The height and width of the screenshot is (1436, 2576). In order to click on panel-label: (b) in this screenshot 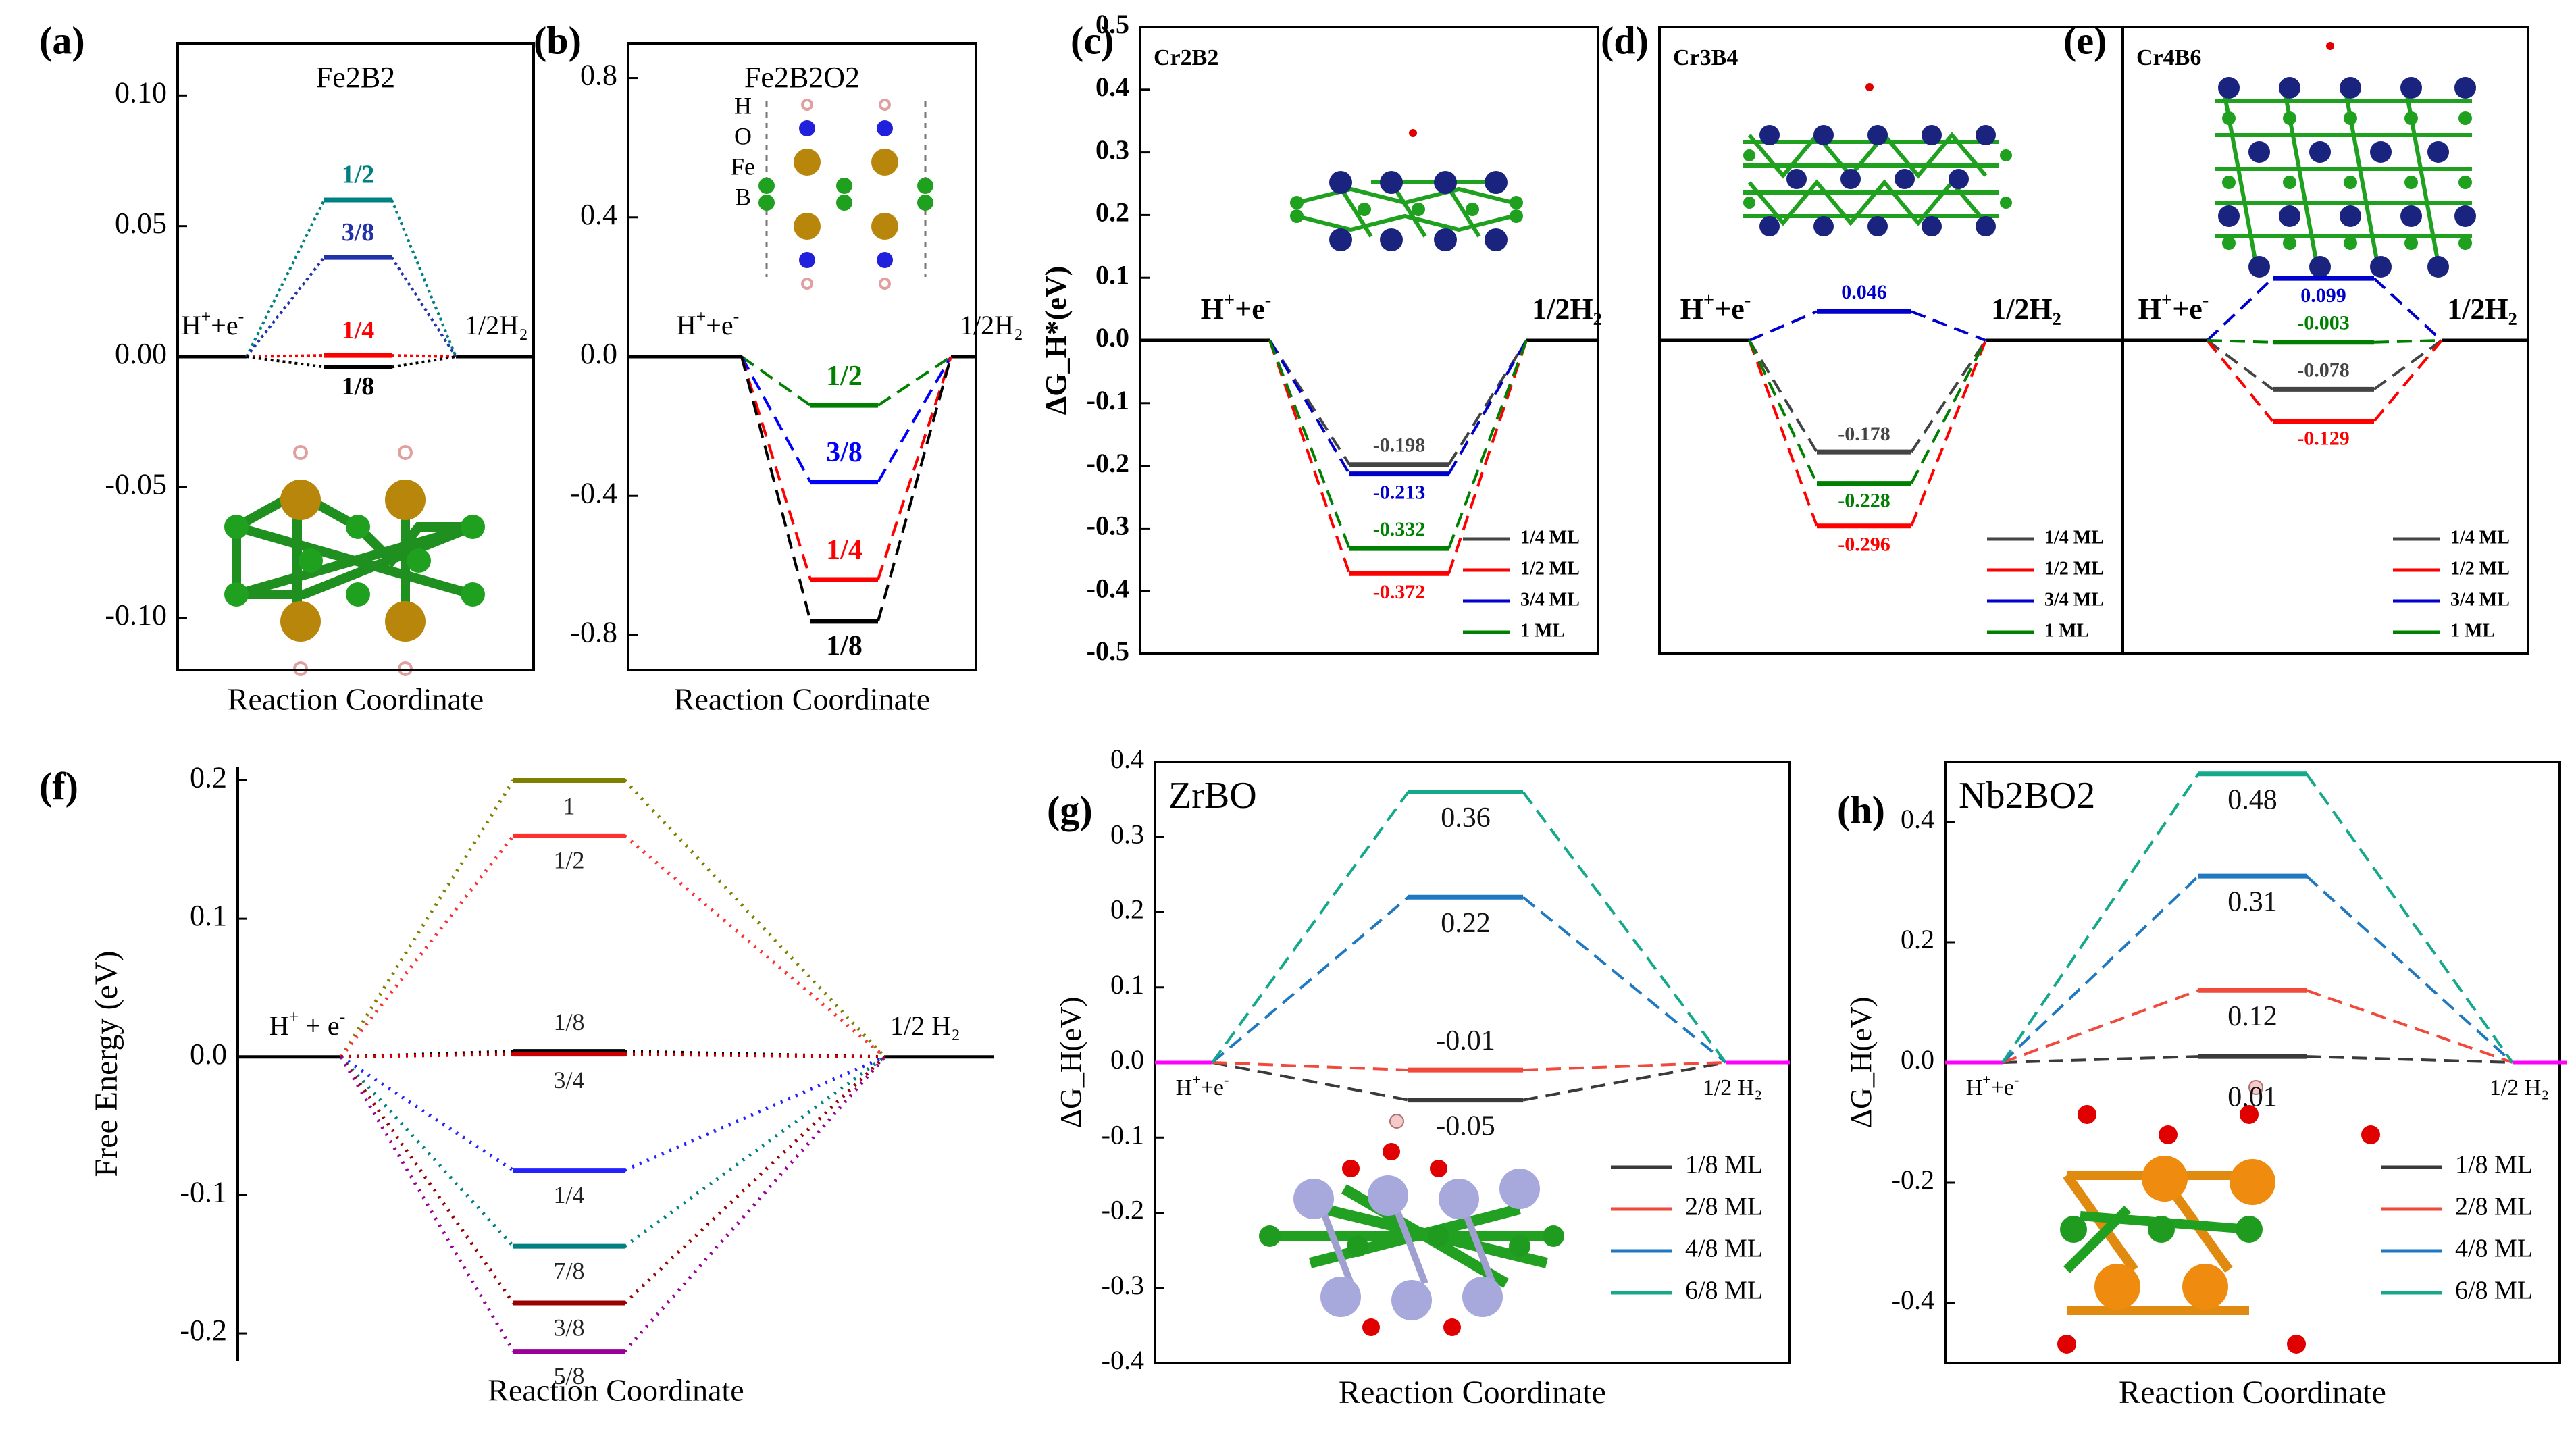, I will do `click(558, 40)`.